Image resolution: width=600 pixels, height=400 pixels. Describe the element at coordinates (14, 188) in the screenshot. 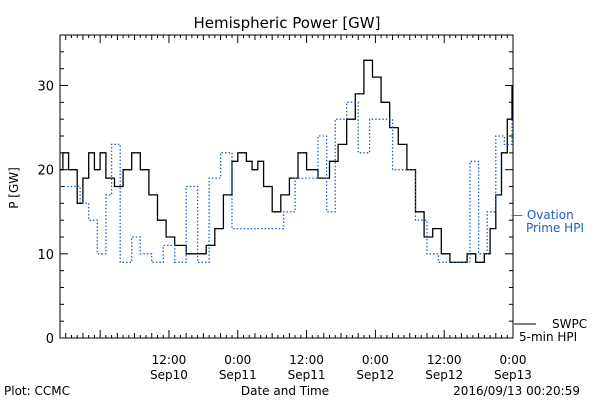

I see `y-axis-label: P [GW]` at that location.